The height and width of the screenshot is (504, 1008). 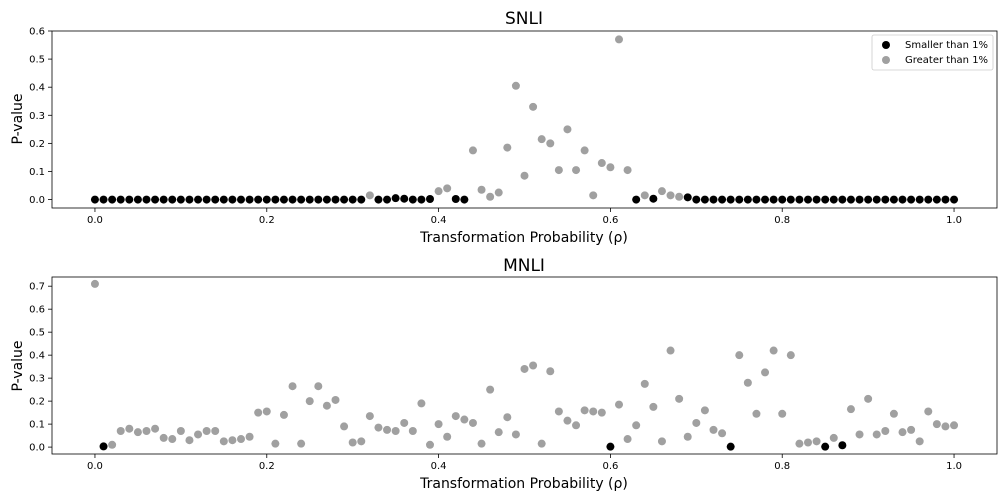 What do you see at coordinates (946, 60) in the screenshot?
I see `legend-label-greater: Greater than 1%` at bounding box center [946, 60].